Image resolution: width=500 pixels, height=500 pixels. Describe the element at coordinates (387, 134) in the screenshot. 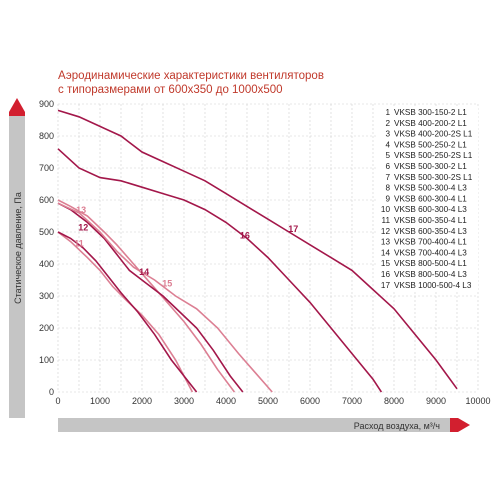

I see `legend-number: 3` at that location.